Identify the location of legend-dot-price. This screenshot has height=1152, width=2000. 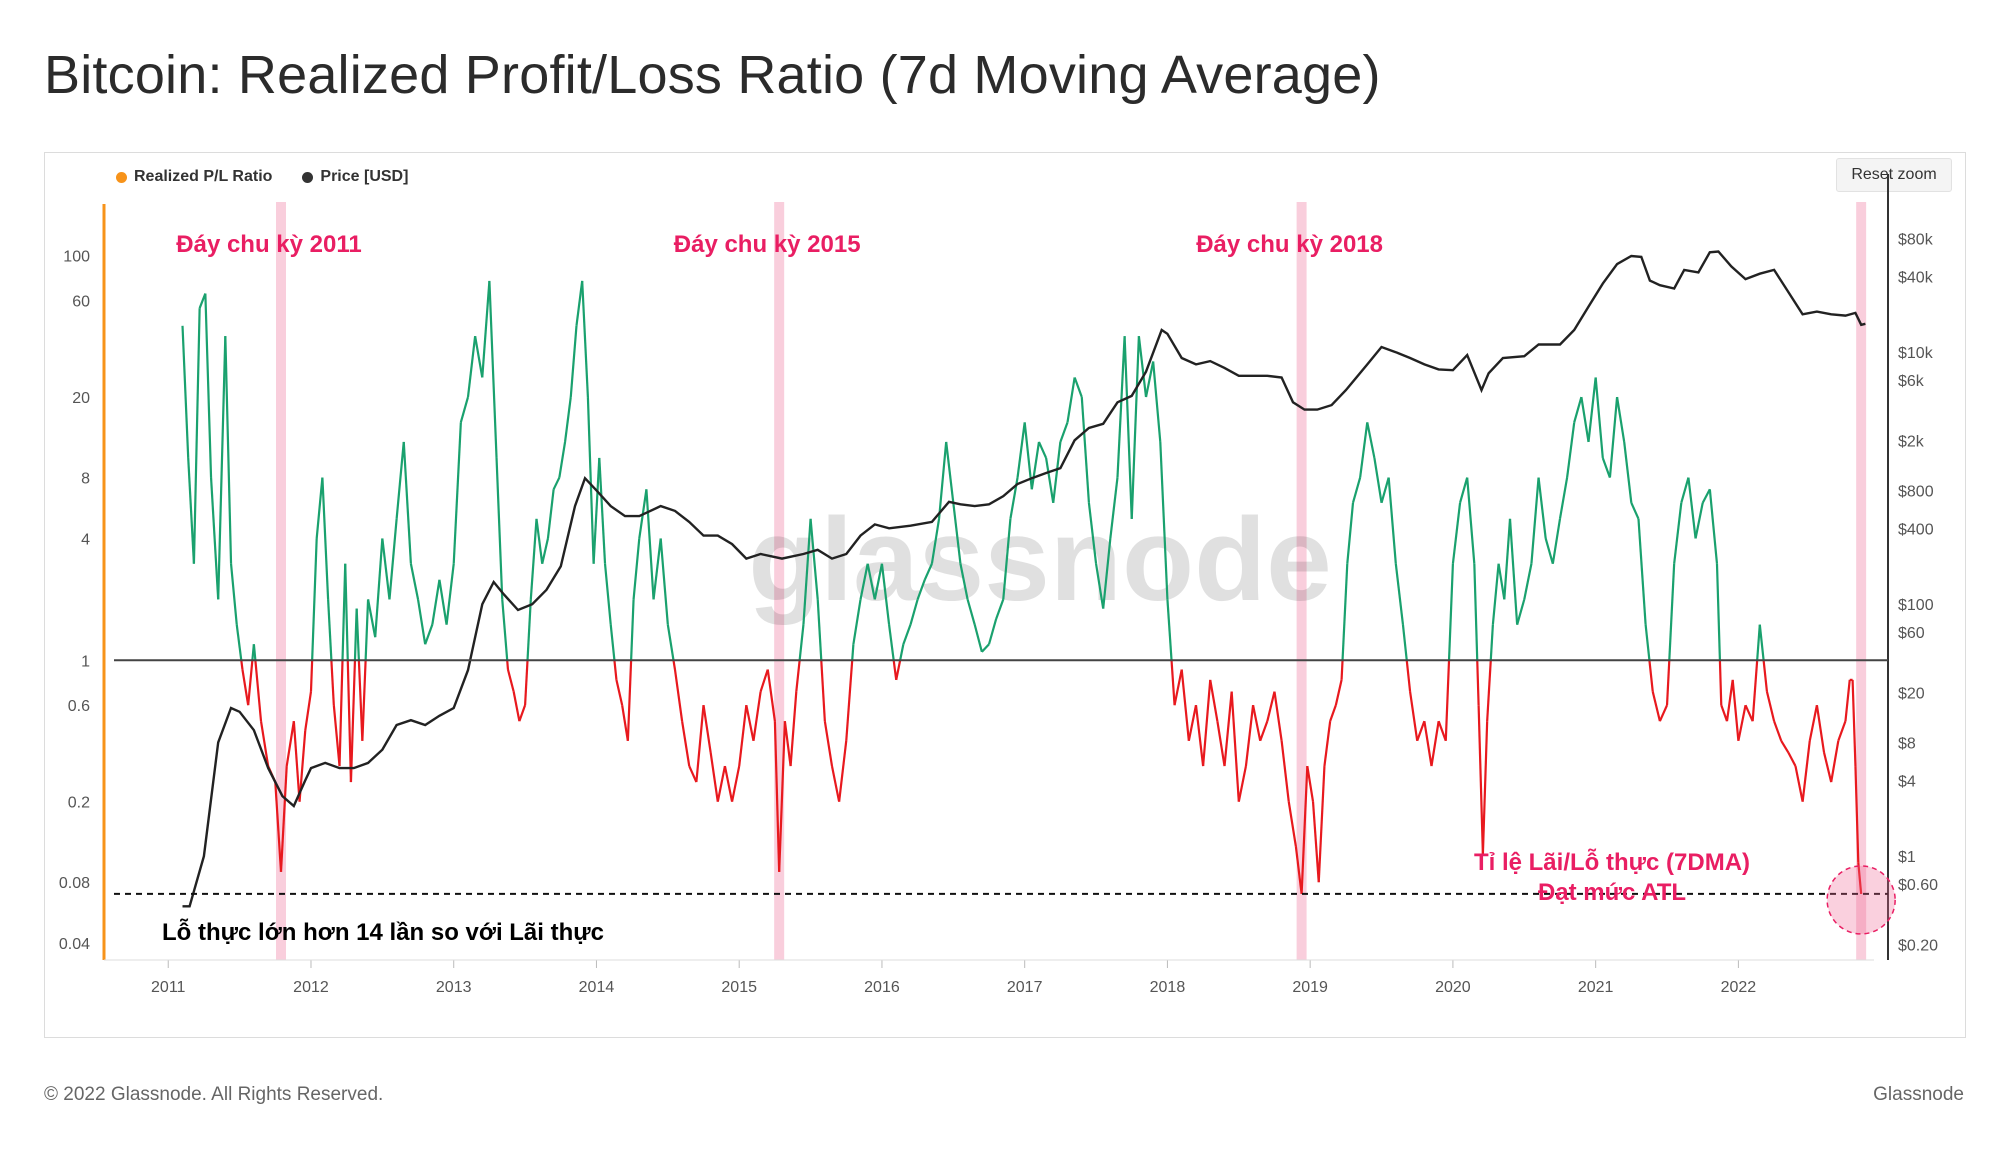
(308, 177).